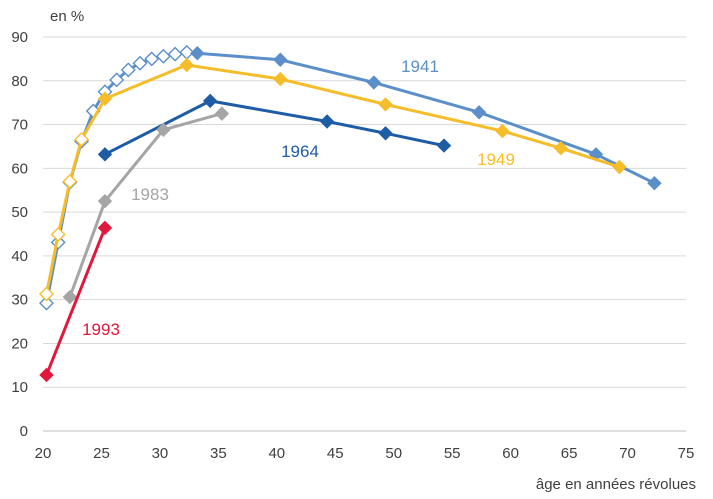 The height and width of the screenshot is (499, 713). I want to click on series-label: 1983, so click(150, 194).